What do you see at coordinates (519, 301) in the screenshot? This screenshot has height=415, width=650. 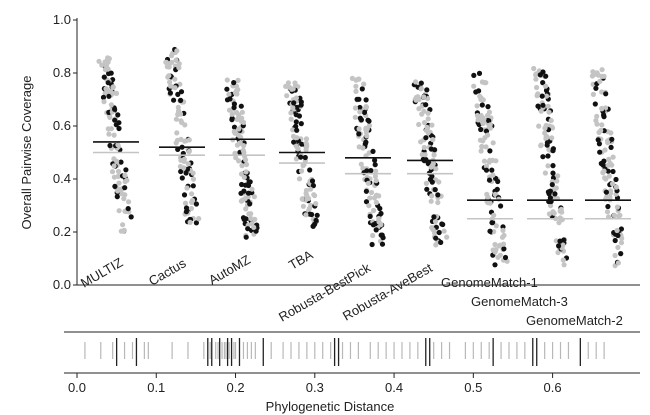 I see `method-label: GenomeMatch-3` at bounding box center [519, 301].